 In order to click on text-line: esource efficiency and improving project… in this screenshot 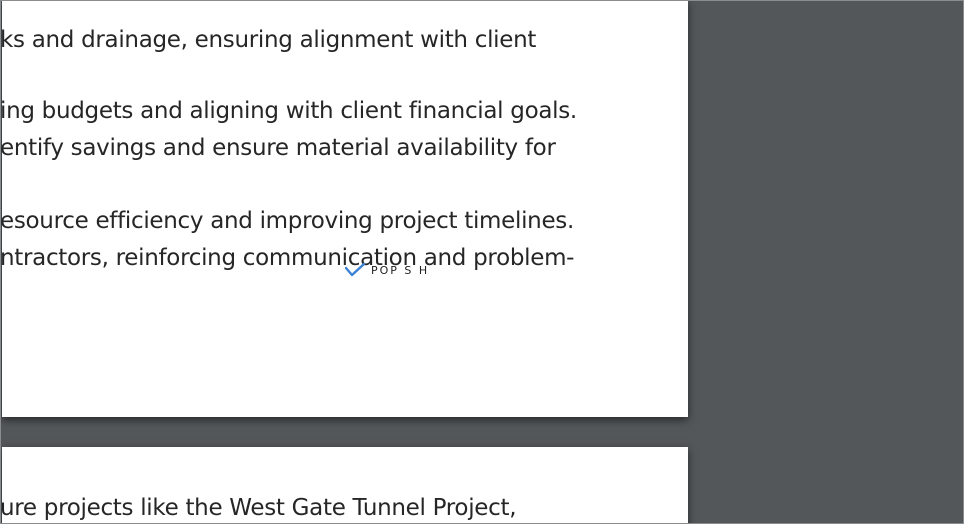, I will do `click(287, 221)`.